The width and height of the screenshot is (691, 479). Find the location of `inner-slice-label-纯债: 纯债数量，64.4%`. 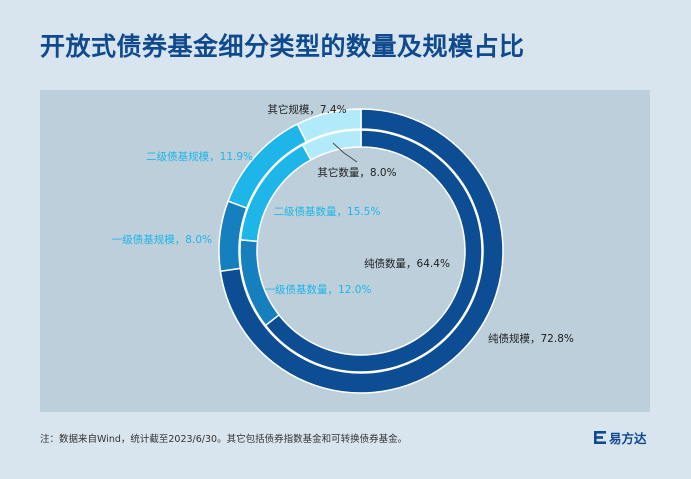

inner-slice-label-纯债: 纯债数量，64.4% is located at coordinates (407, 263).